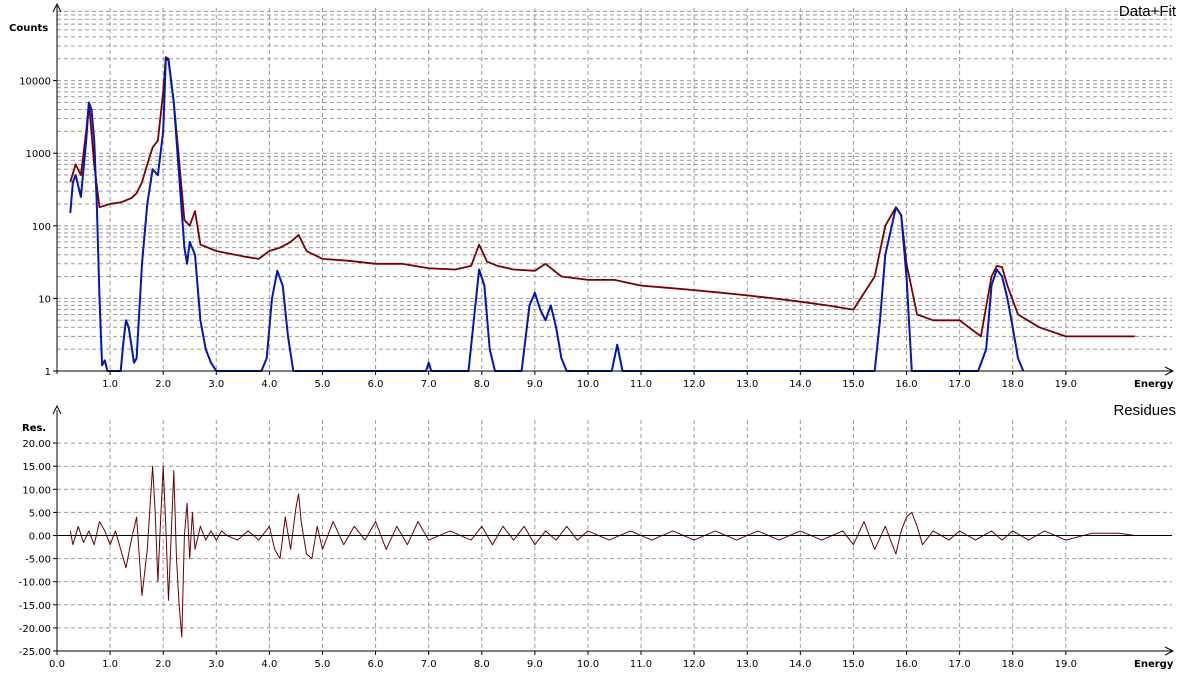  What do you see at coordinates (34, 428) in the screenshot?
I see `residues-ylabel: Res.` at bounding box center [34, 428].